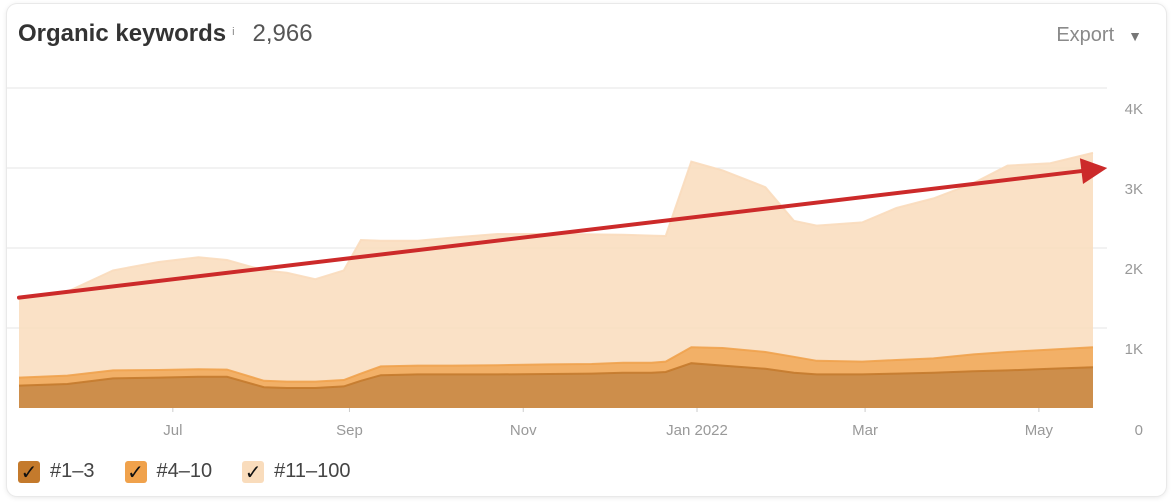  I want to click on y-tick-label: 4K, so click(1134, 109).